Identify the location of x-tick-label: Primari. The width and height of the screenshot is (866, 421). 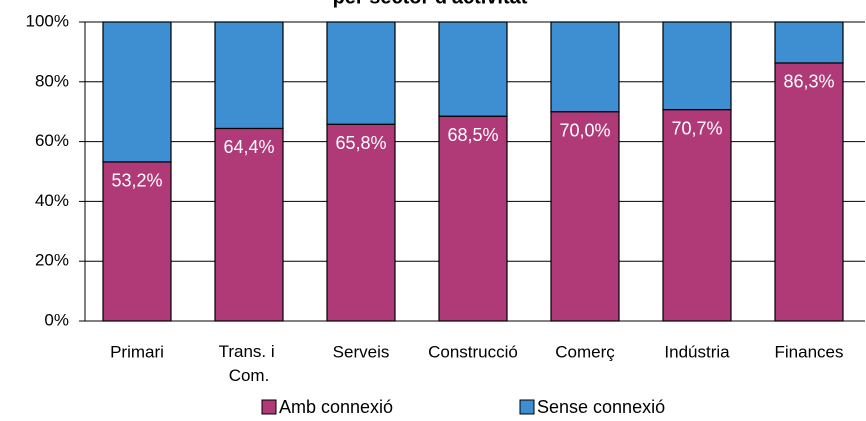
(137, 351).